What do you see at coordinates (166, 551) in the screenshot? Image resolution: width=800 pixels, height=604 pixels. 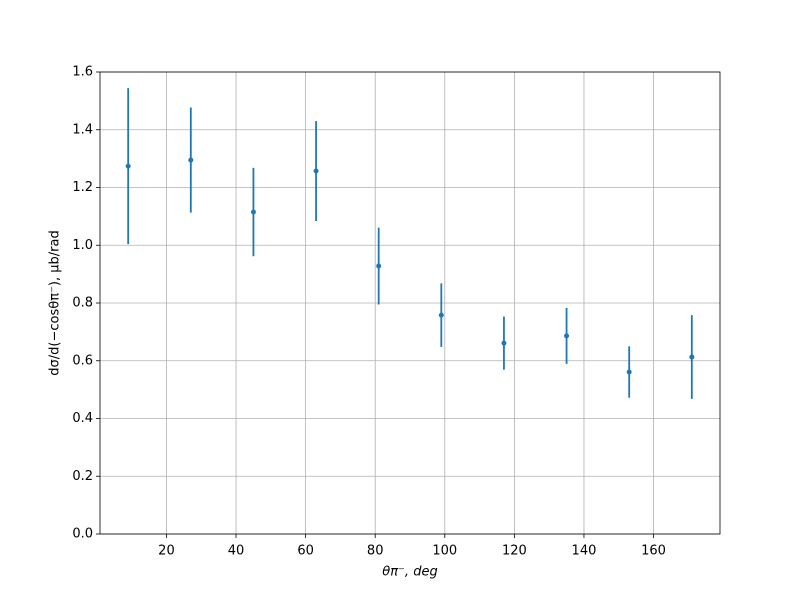 I see `x-tick-label: 20` at bounding box center [166, 551].